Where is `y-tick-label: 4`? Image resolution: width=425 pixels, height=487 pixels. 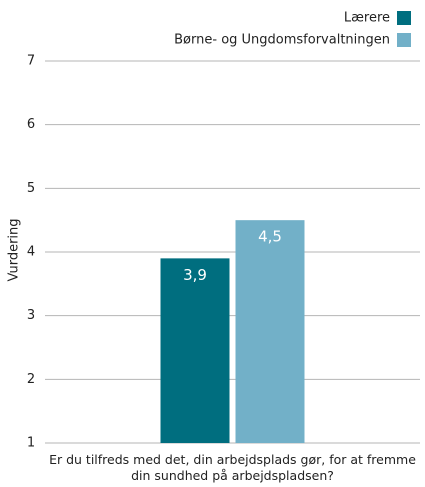
y-tick-label: 4 is located at coordinates (31, 252).